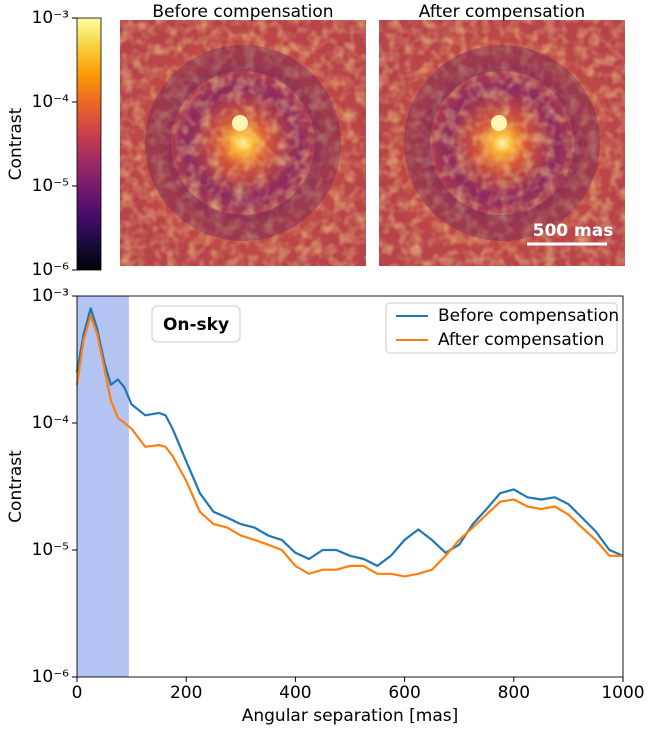 This screenshot has height=729, width=648. I want to click on colorbar-tick-label: 10⁻³, so click(50, 18).